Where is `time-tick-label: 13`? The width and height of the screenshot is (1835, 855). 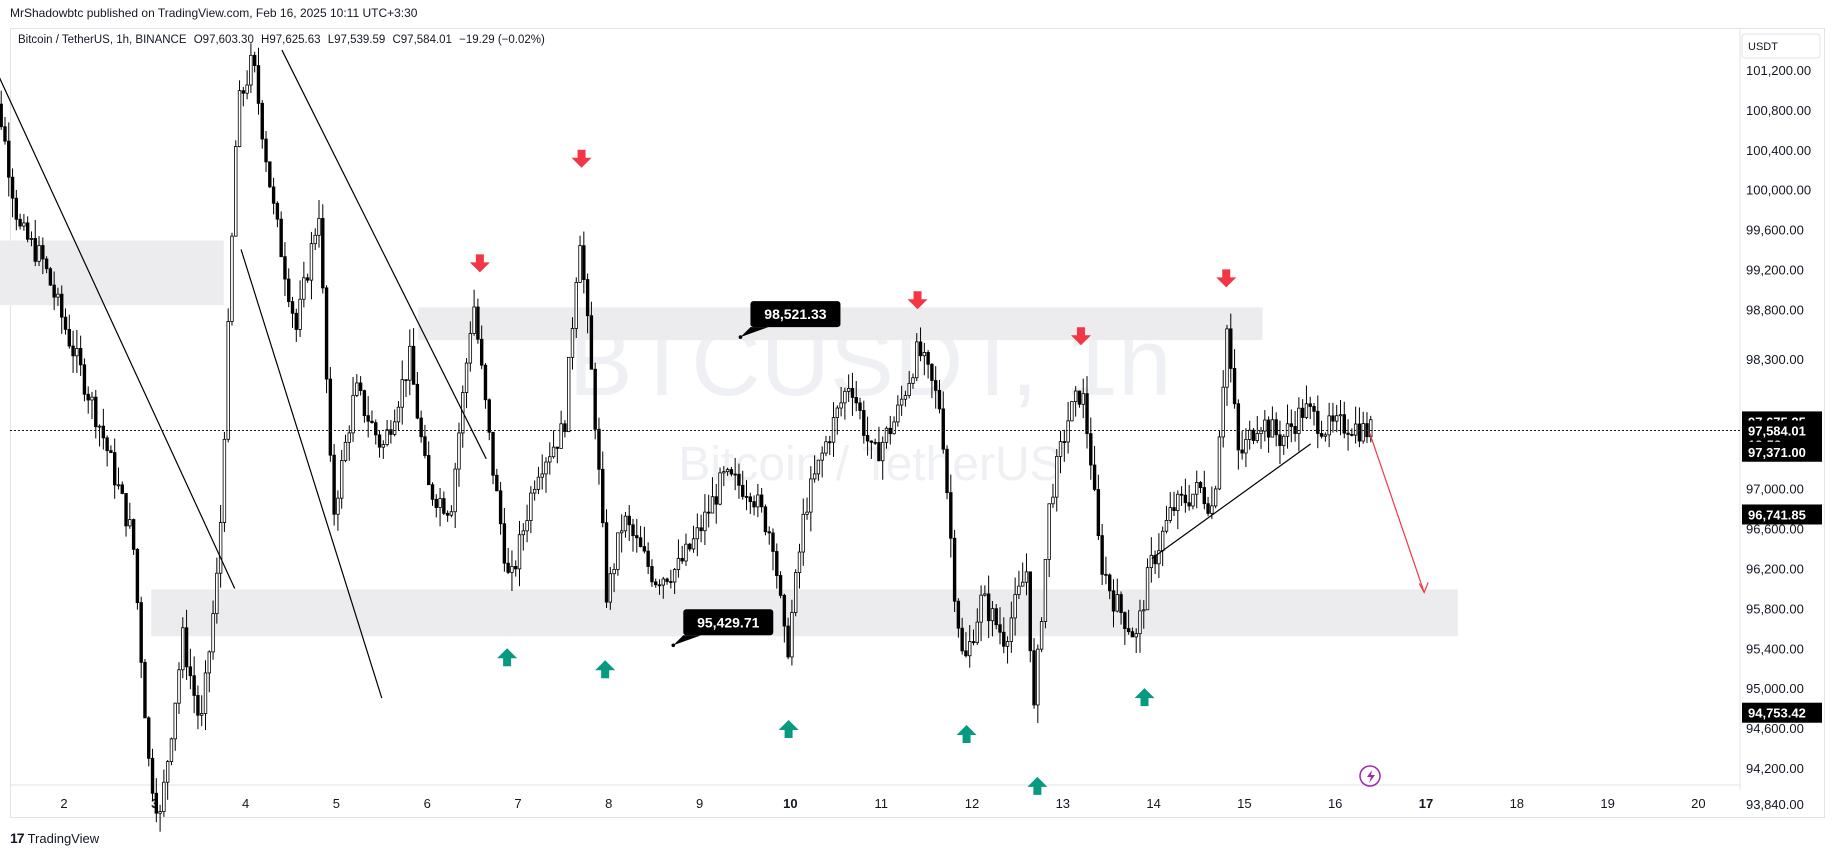 time-tick-label: 13 is located at coordinates (1063, 803).